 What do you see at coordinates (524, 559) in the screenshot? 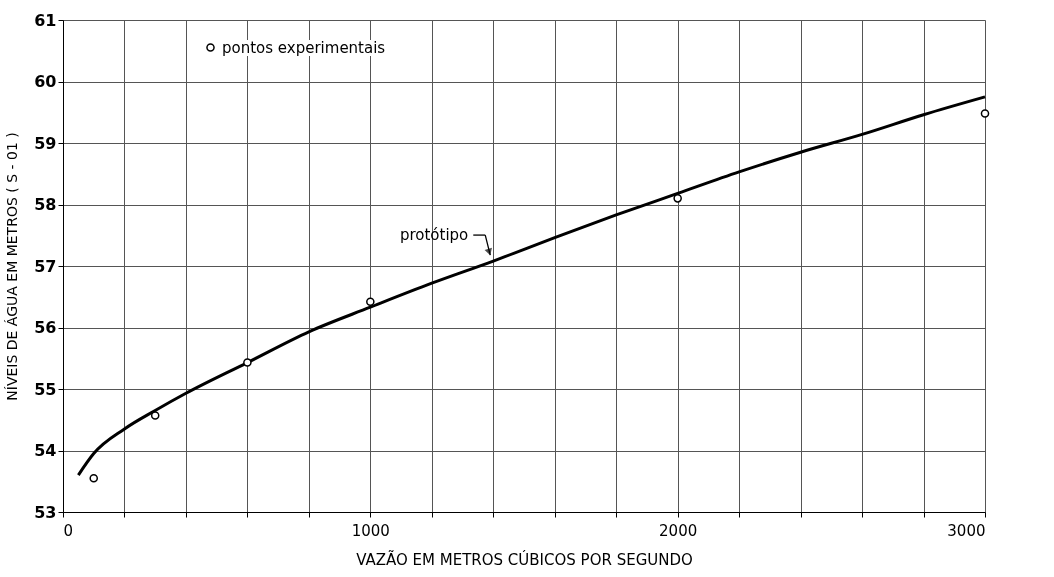
I see `x-axis-title: VAZÃO EM METROS CÚBICOS POR SEGUNDO` at bounding box center [524, 559].